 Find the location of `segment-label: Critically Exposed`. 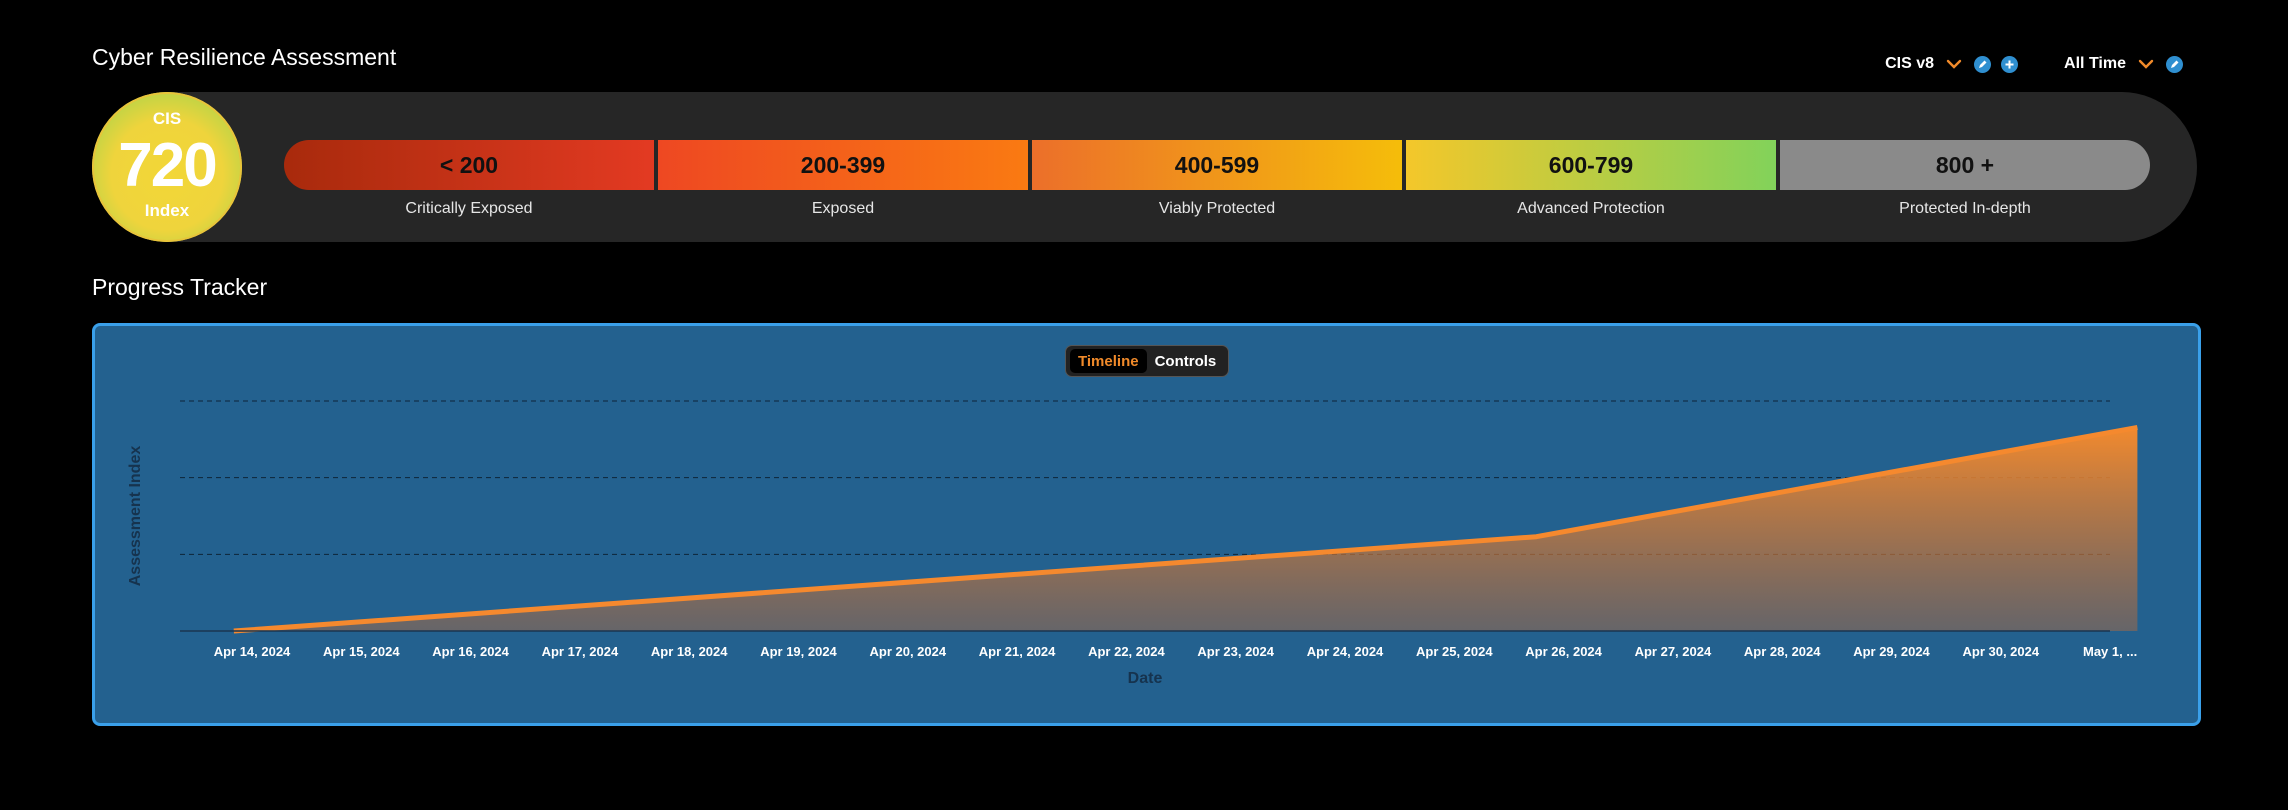

segment-label: Critically Exposed is located at coordinates (469, 208).